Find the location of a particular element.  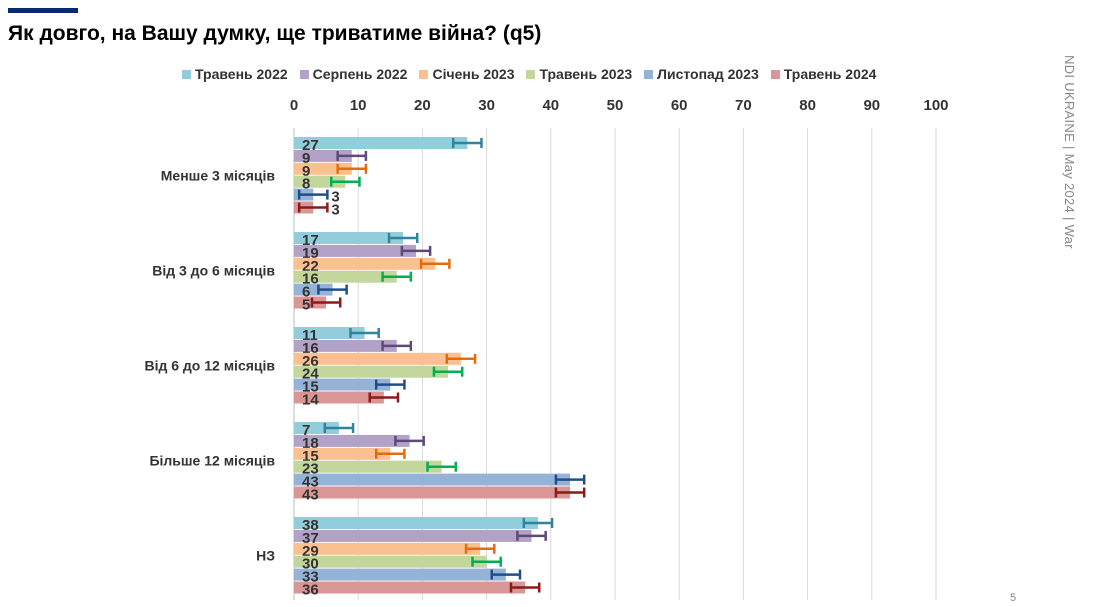

legend-label: Січень 2023 is located at coordinates (473, 74).